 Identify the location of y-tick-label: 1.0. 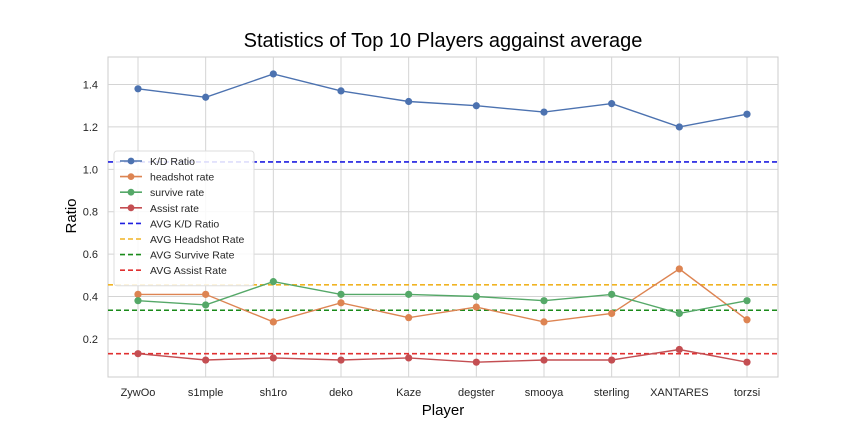
(90, 170).